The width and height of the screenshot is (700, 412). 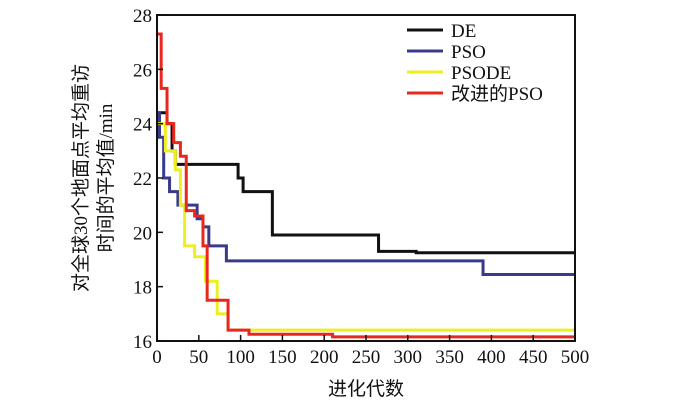 I want to click on x-tick-label: 400, so click(x=491, y=357).